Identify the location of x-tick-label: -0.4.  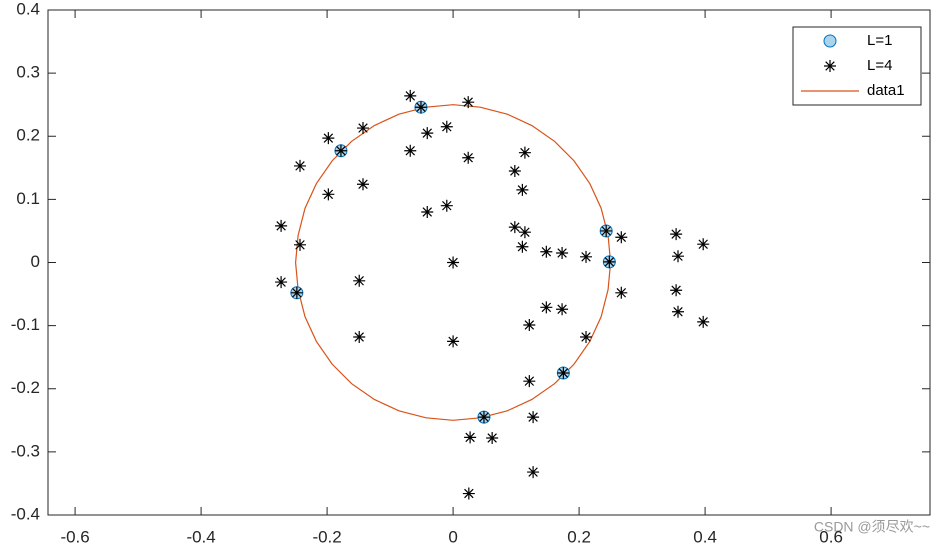
(200, 536).